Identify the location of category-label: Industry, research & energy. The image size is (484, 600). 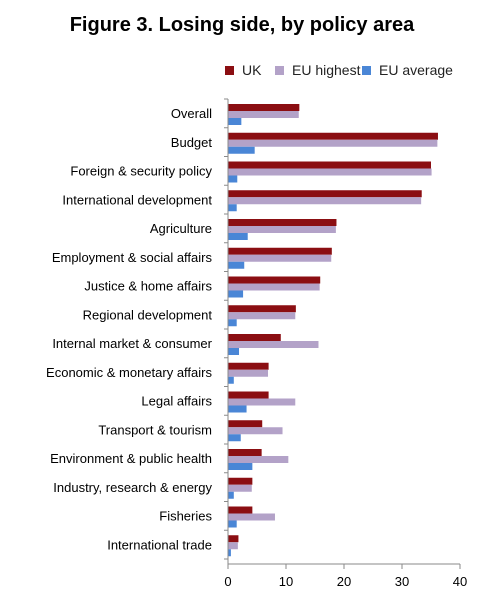
(132, 487).